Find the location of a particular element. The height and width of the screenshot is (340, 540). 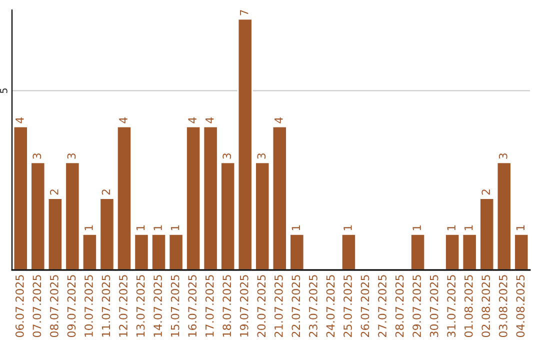

x-tick-label: 06.07.2025 is located at coordinates (19, 306).